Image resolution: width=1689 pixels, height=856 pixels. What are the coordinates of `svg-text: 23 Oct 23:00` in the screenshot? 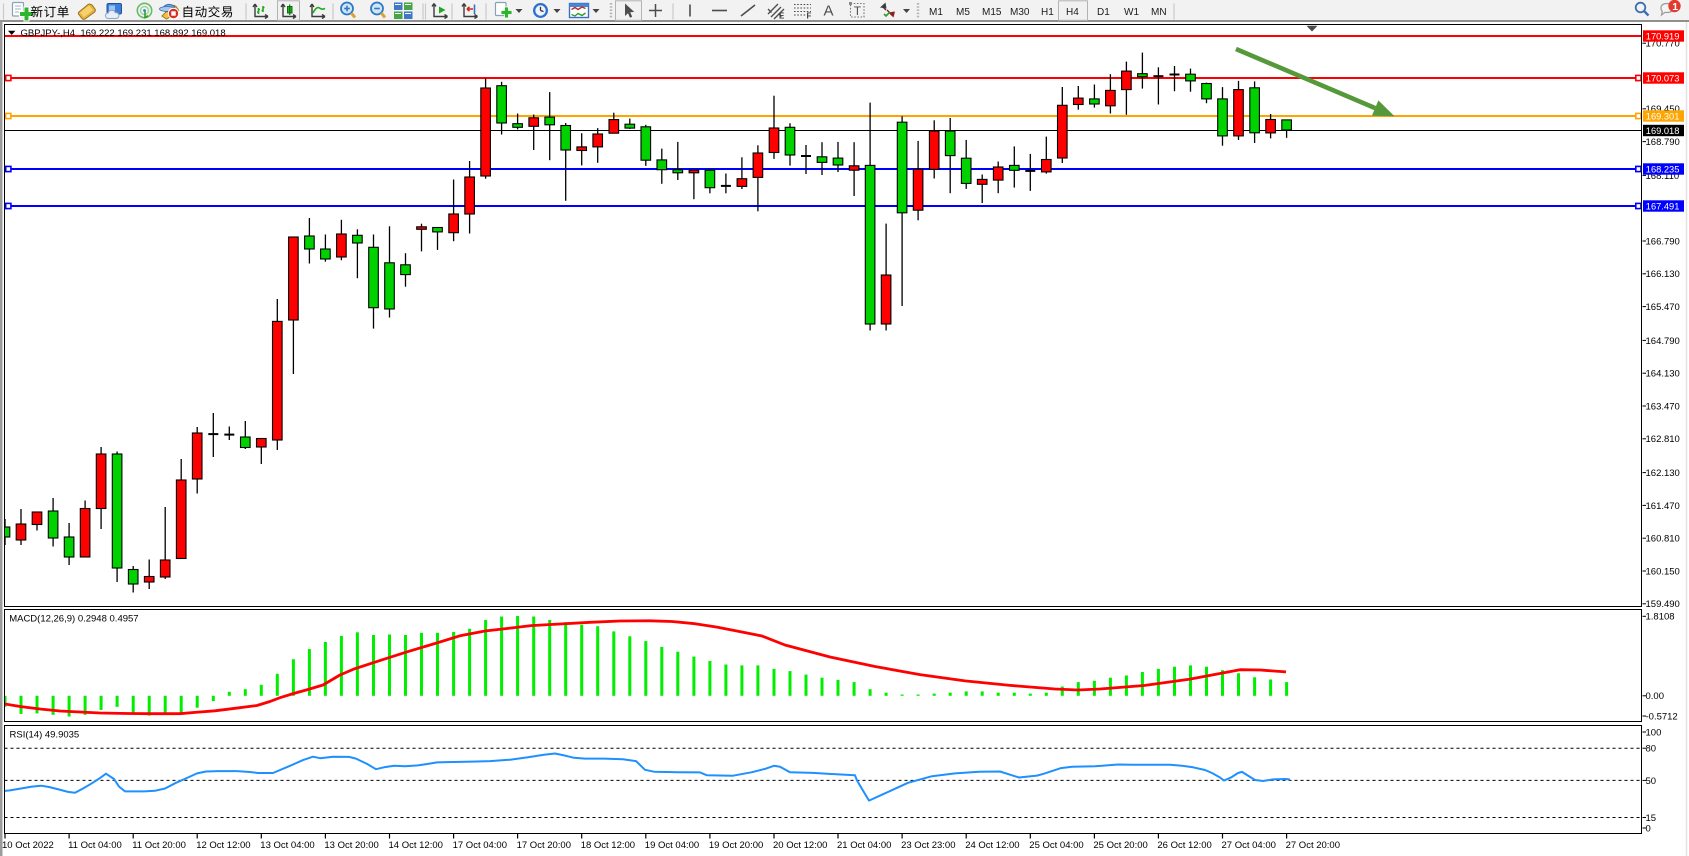 It's located at (928, 845).